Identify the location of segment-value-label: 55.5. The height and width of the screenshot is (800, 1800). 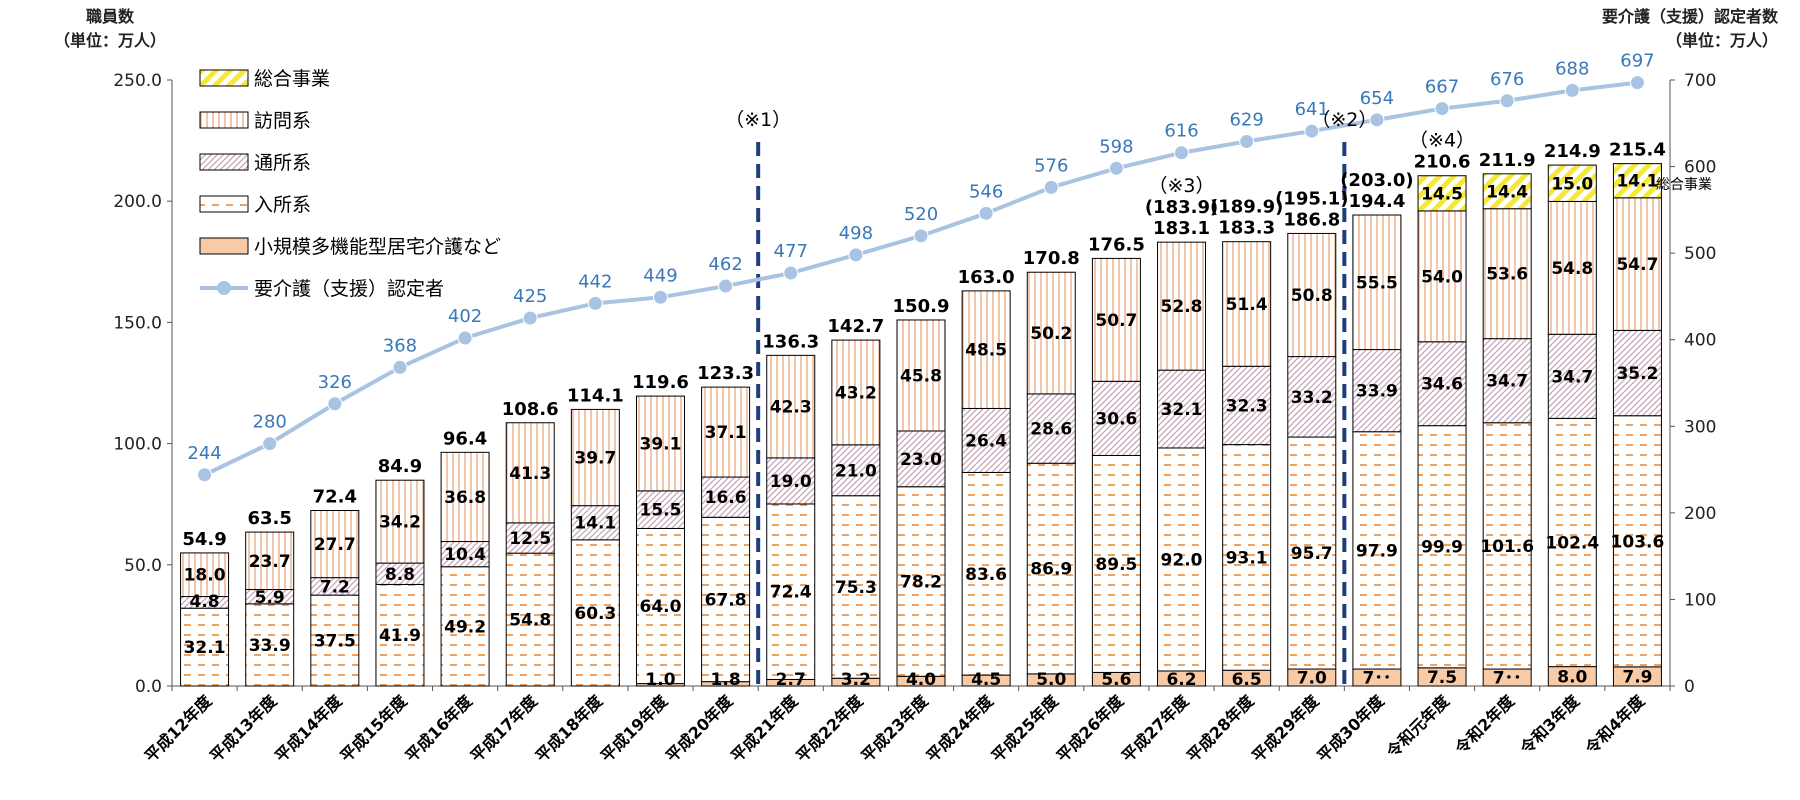
(1377, 283).